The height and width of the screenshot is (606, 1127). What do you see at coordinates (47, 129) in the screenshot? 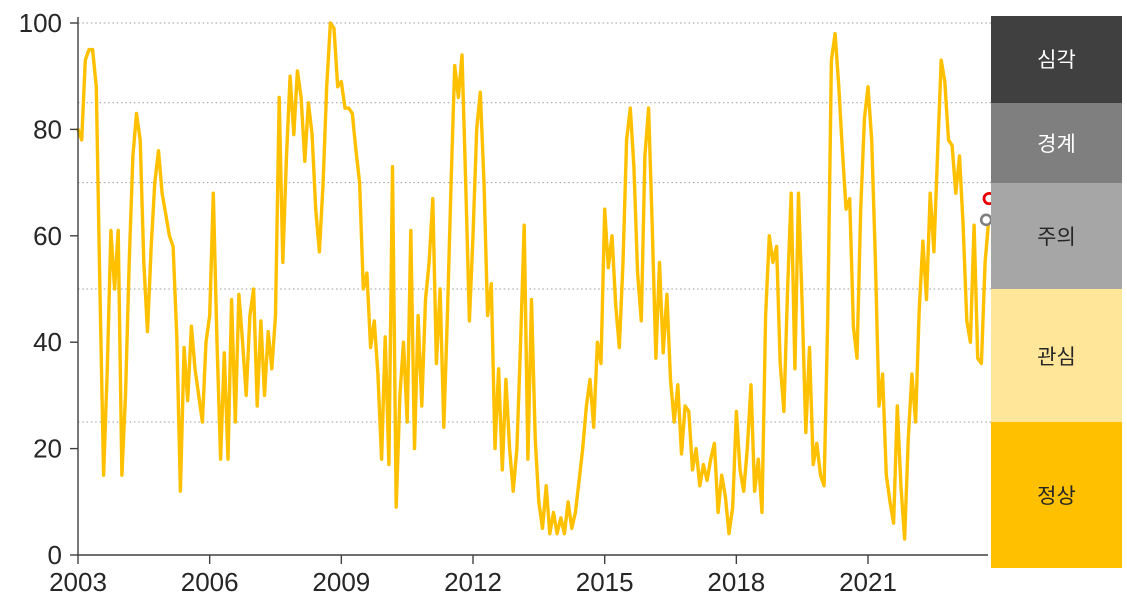
I see `y-tick-label: 80` at bounding box center [47, 129].